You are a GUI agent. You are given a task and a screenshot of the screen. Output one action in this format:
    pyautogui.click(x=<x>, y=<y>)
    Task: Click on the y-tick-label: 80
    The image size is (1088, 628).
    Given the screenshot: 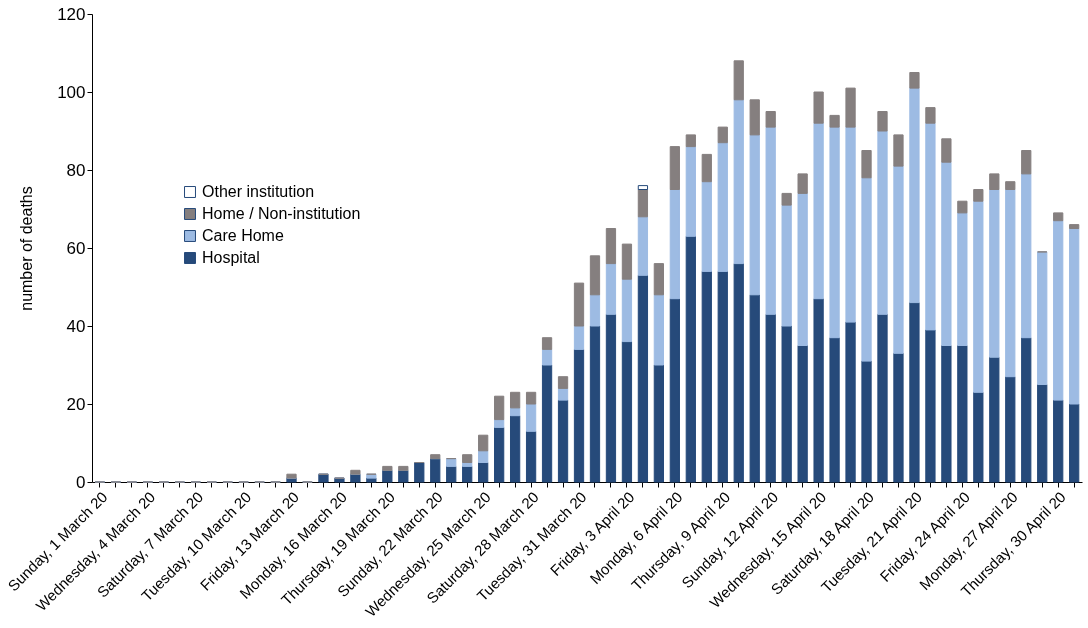 What is the action you would take?
    pyautogui.click(x=76, y=170)
    